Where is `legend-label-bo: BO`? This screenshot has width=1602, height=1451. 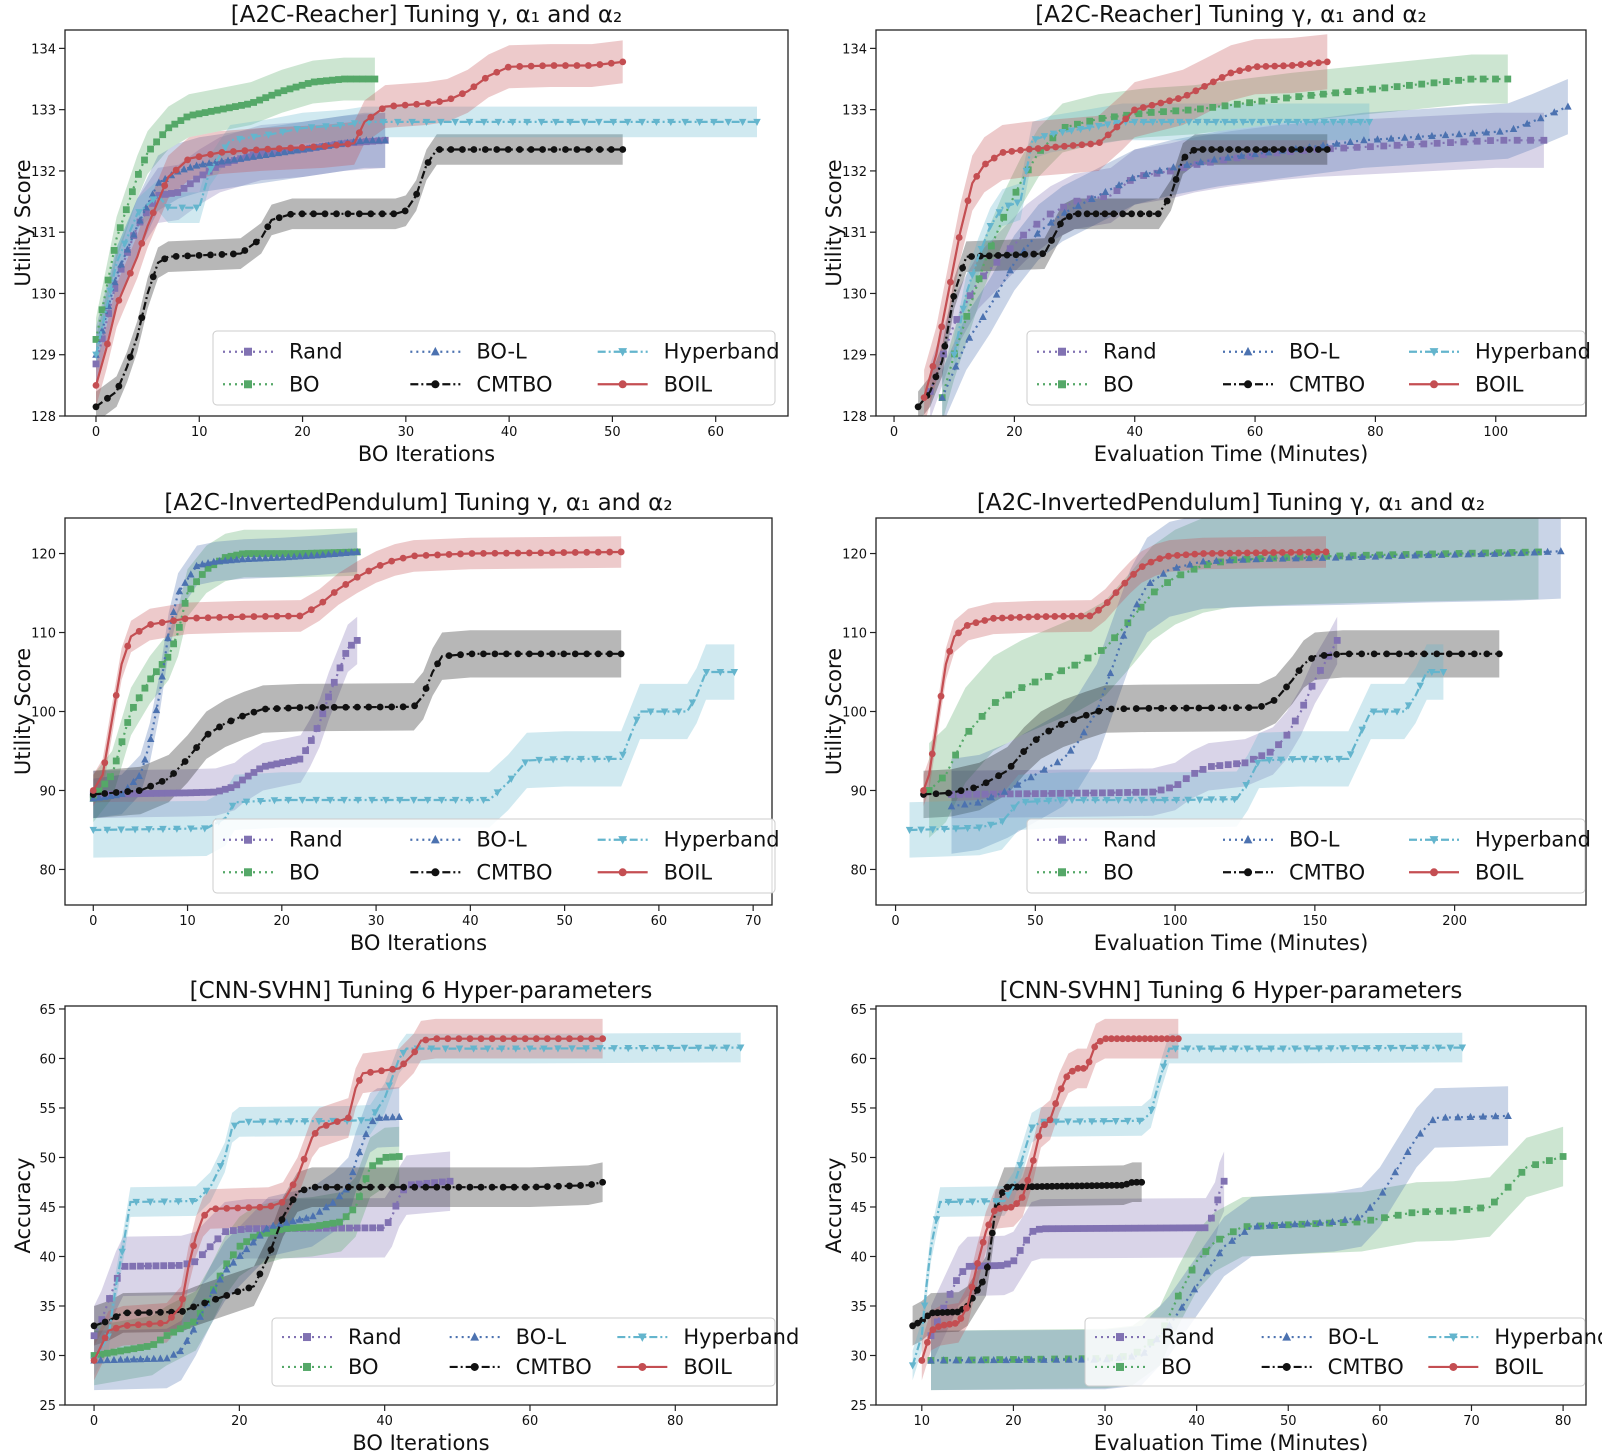
legend-label-bo: BO is located at coordinates (1176, 1367).